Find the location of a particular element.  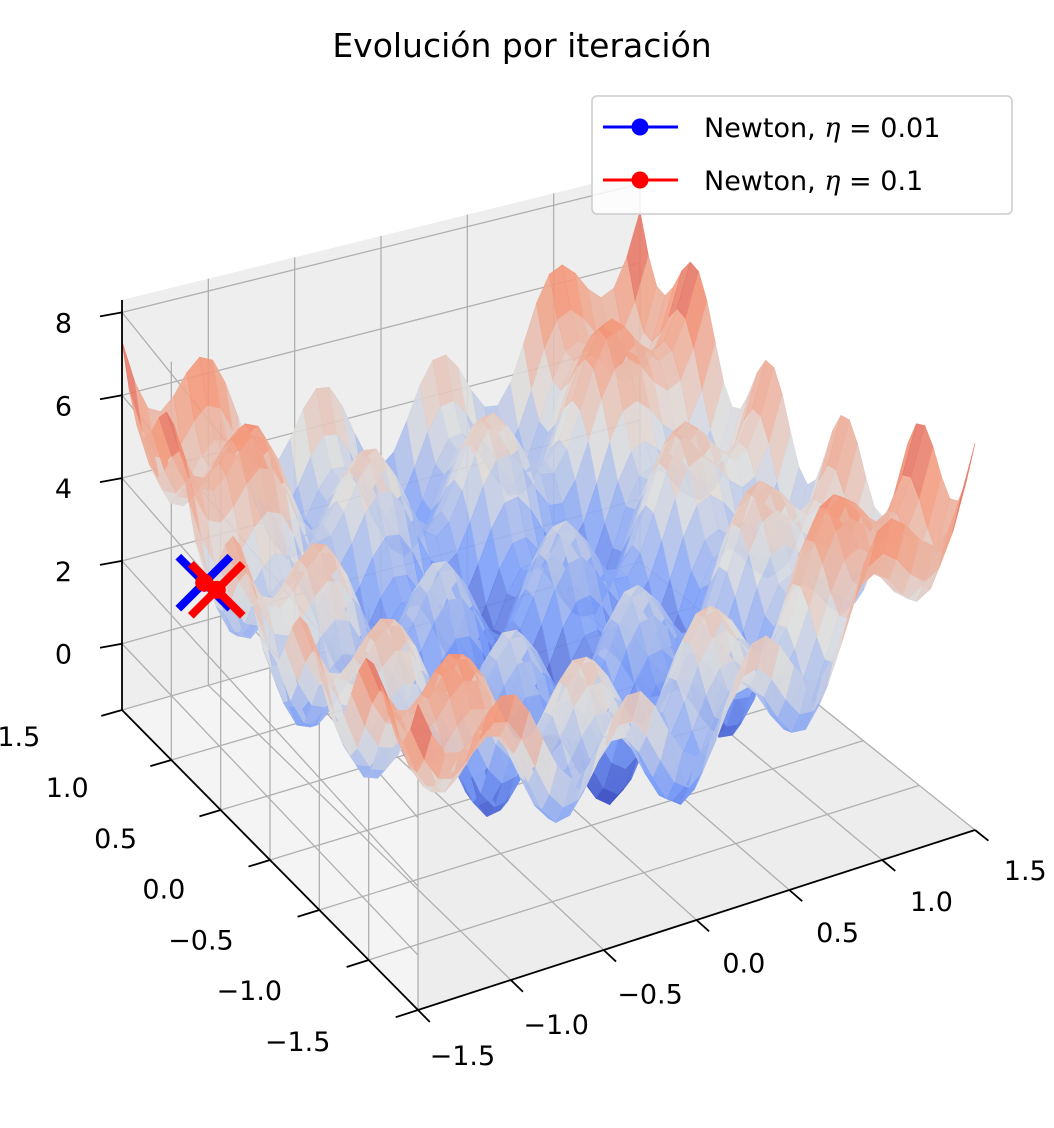

y-tick-label: 1.5 is located at coordinates (20, 737).